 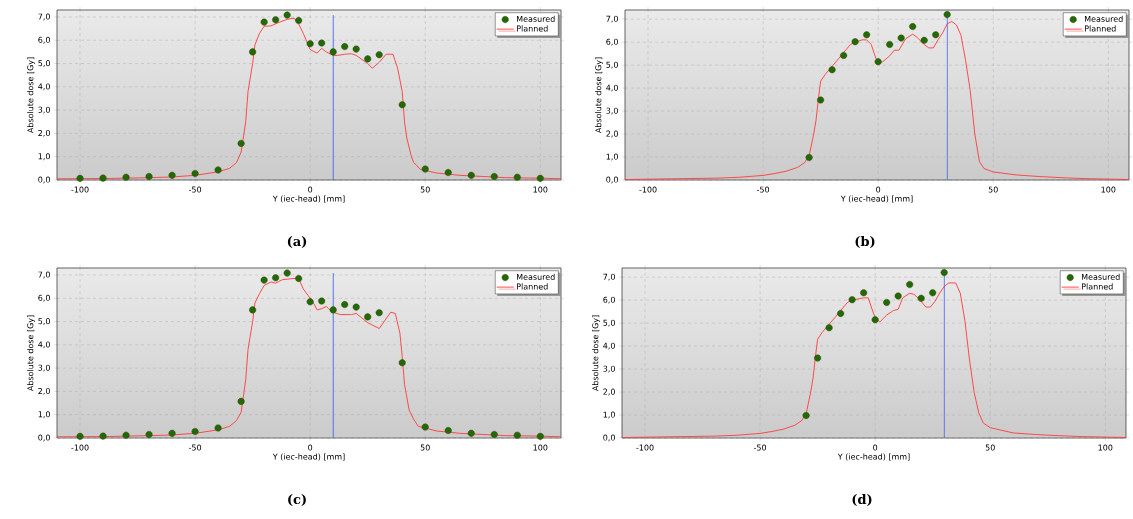 I want to click on text: (d), so click(x=862, y=500).